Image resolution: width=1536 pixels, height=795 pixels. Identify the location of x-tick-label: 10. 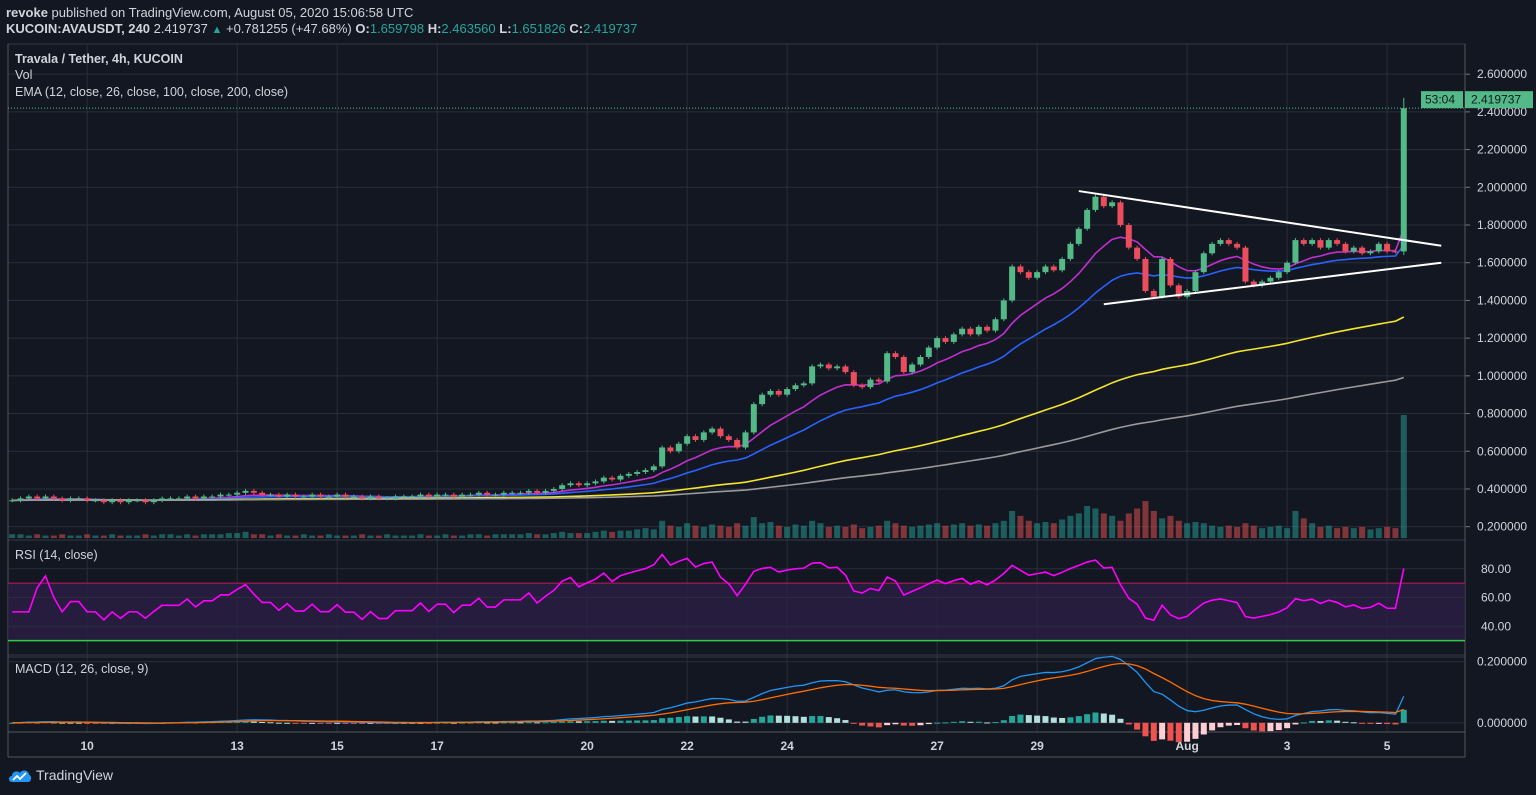
(87, 746).